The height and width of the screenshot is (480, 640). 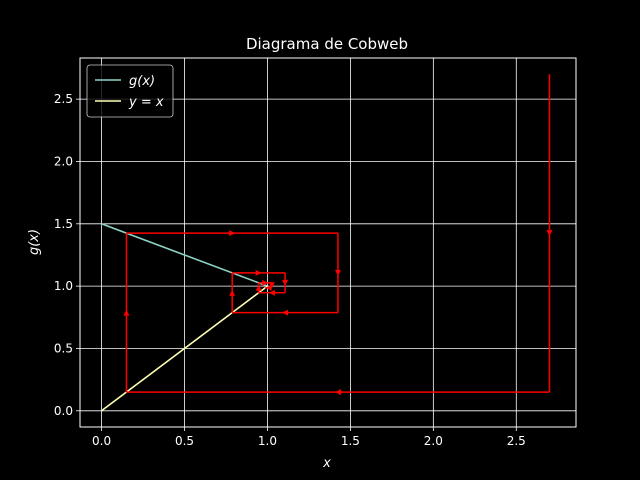 I want to click on y-tick-label: 2.5, so click(x=63, y=99).